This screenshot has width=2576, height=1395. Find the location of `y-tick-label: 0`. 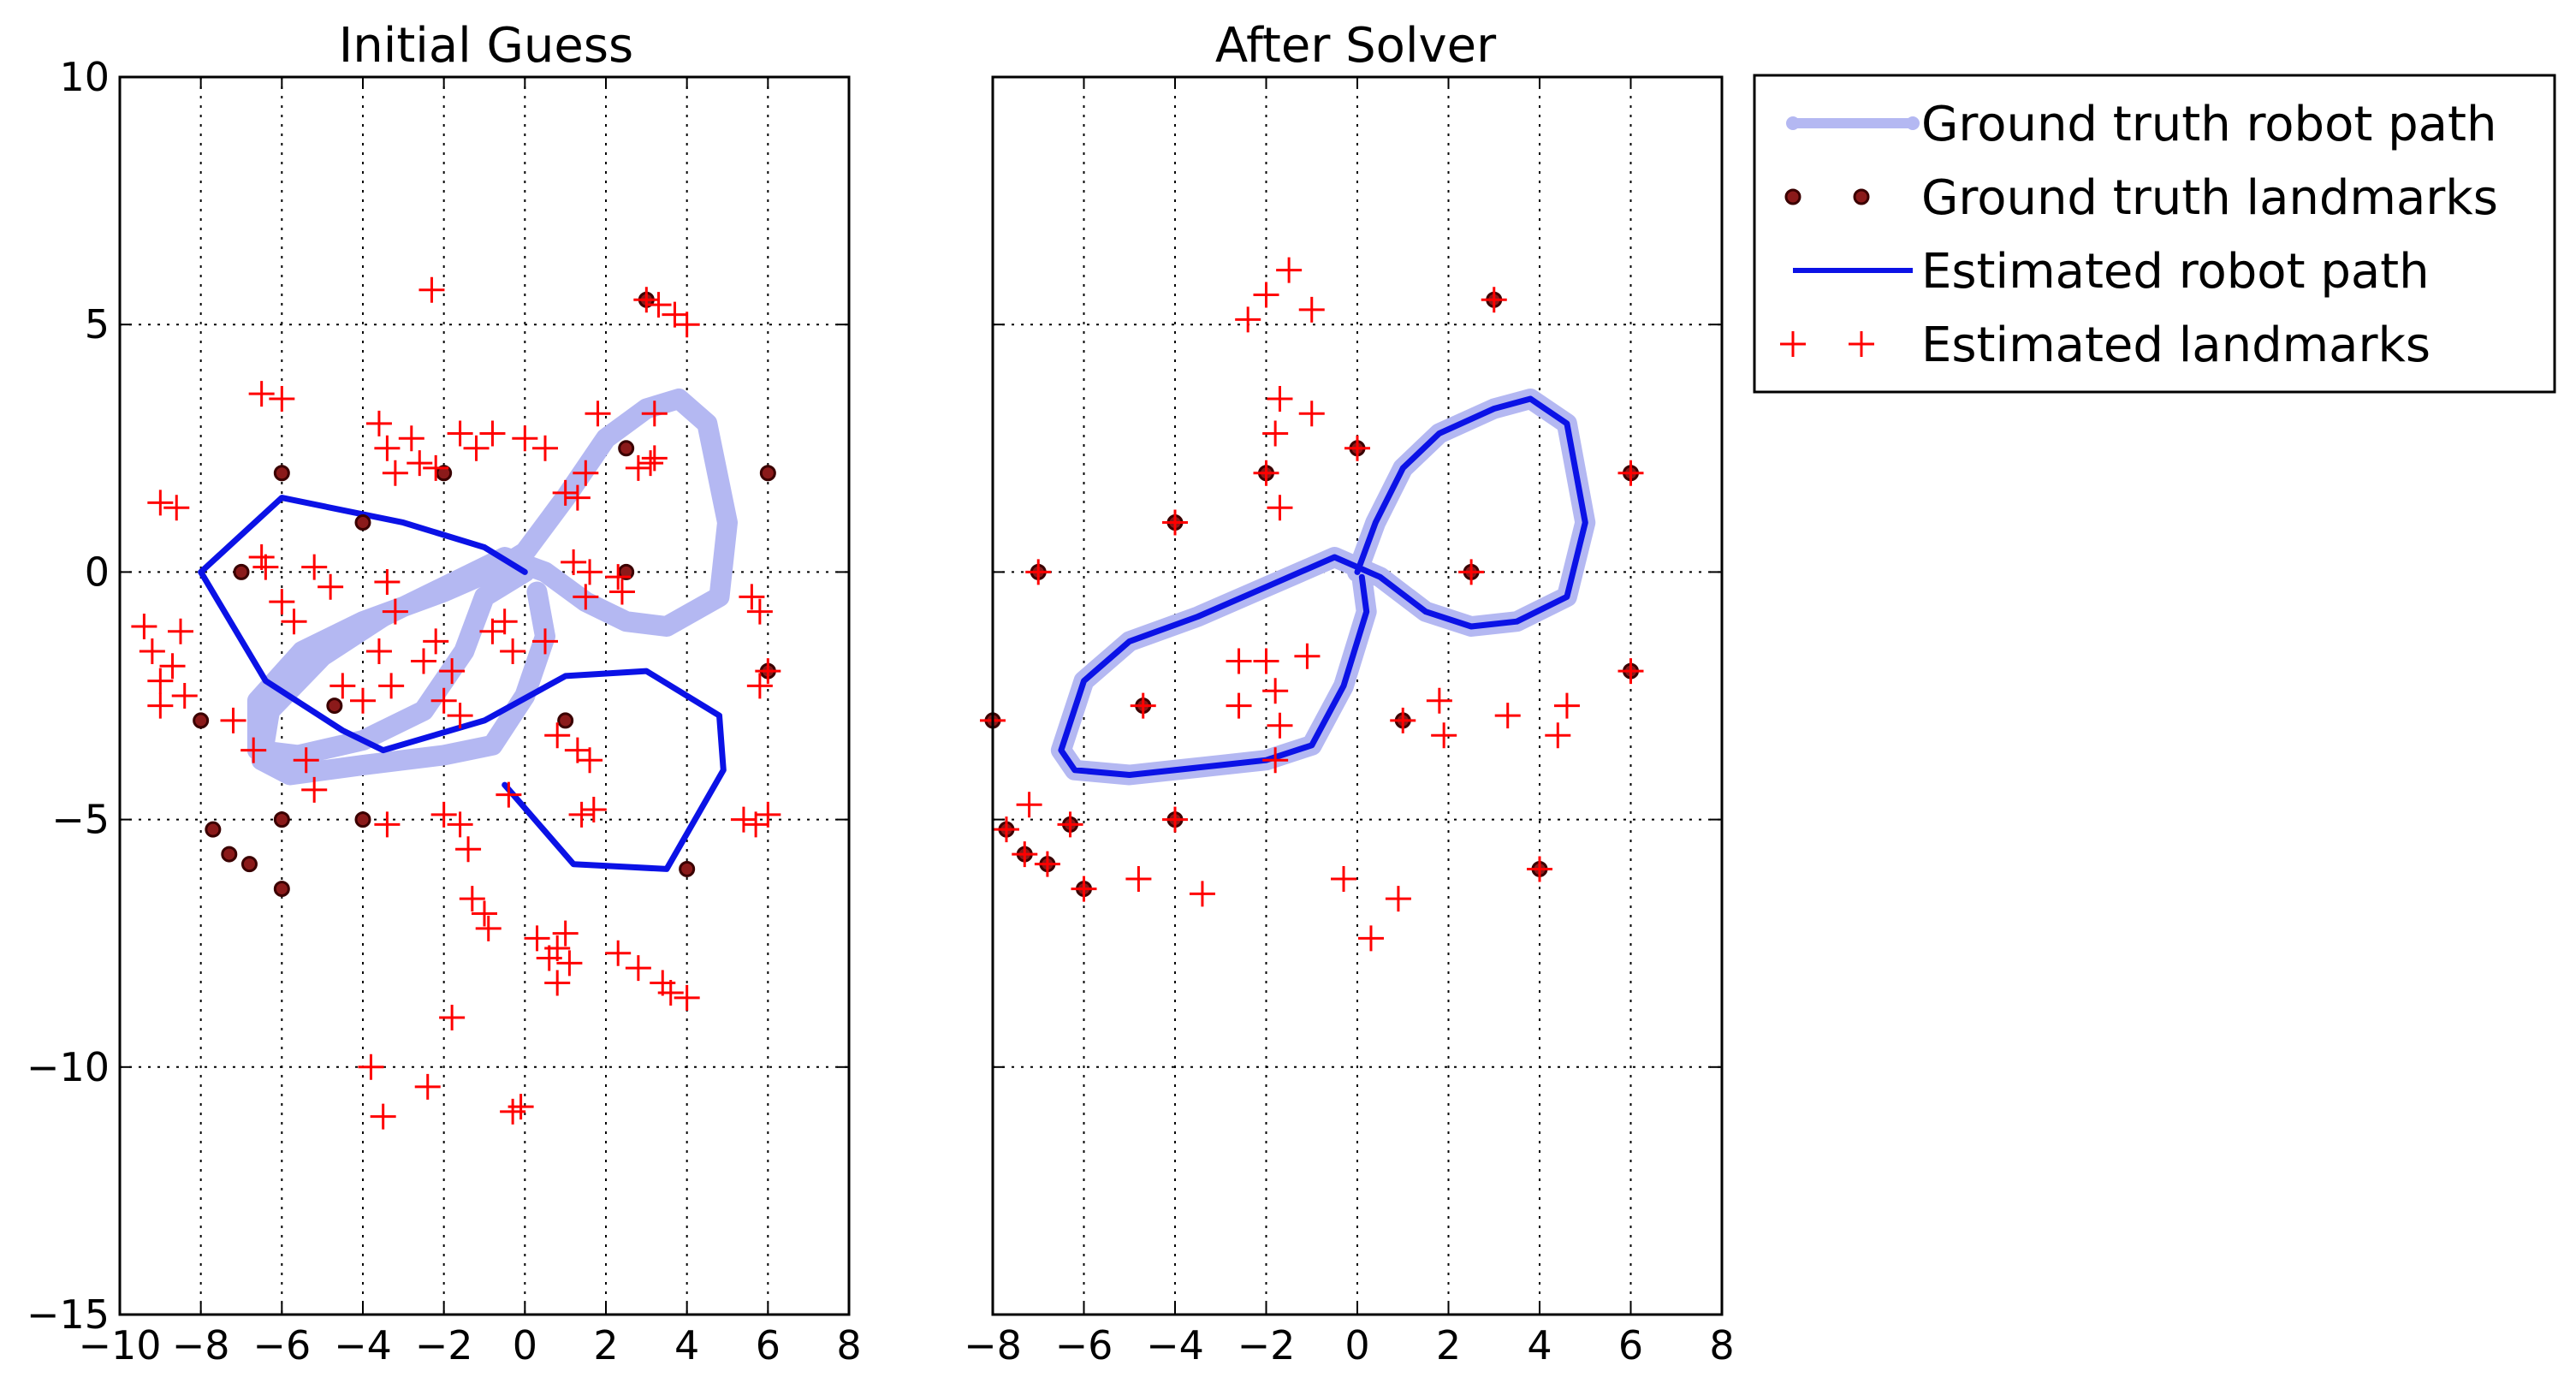

y-tick-label: 0 is located at coordinates (97, 572).